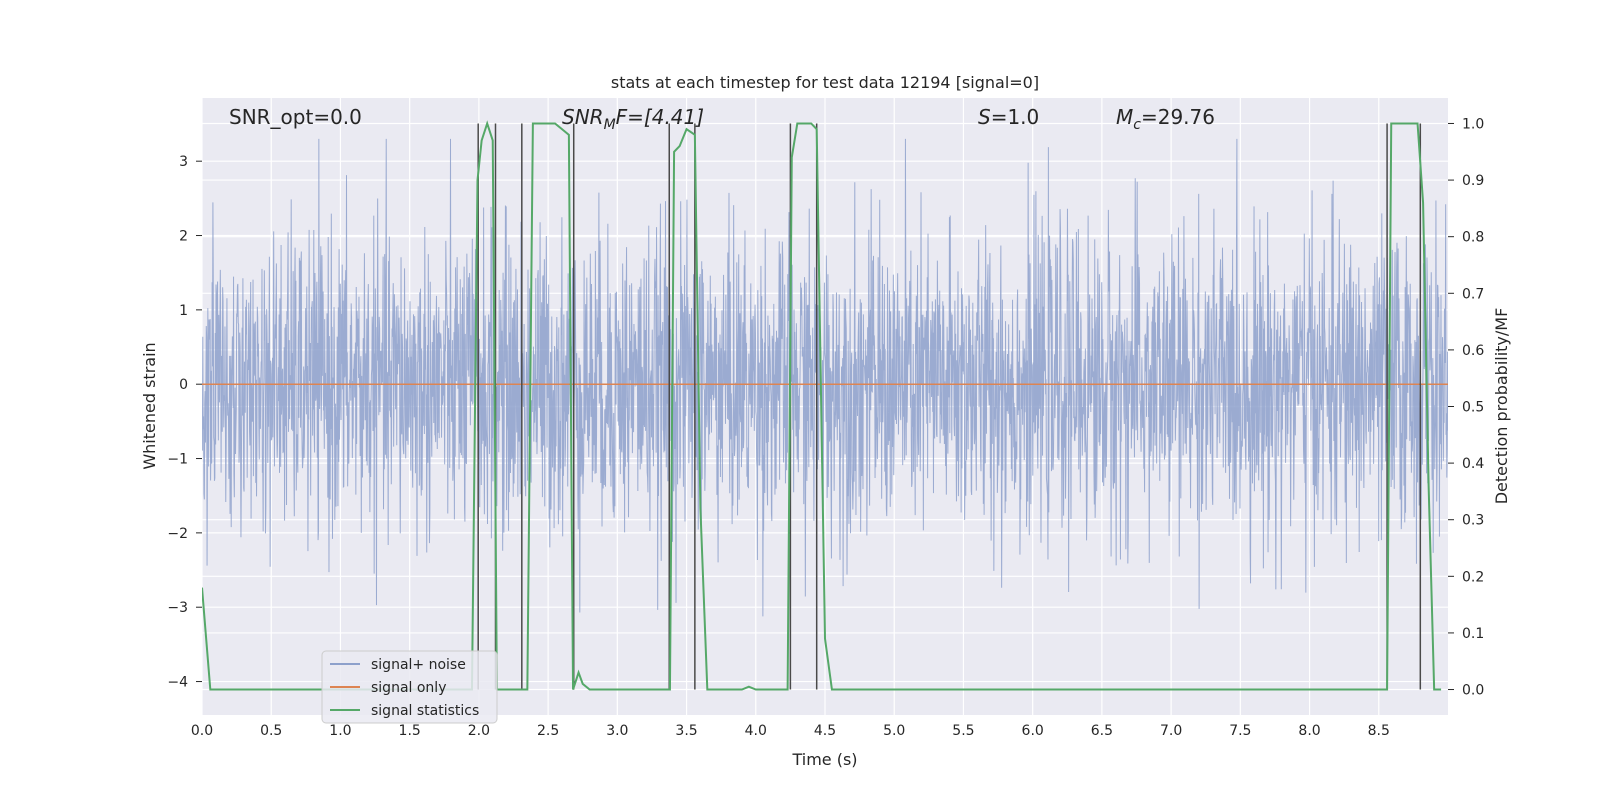 This screenshot has height=800, width=1600. What do you see at coordinates (756, 731) in the screenshot?
I see `x-tick-label: 4.0` at bounding box center [756, 731].